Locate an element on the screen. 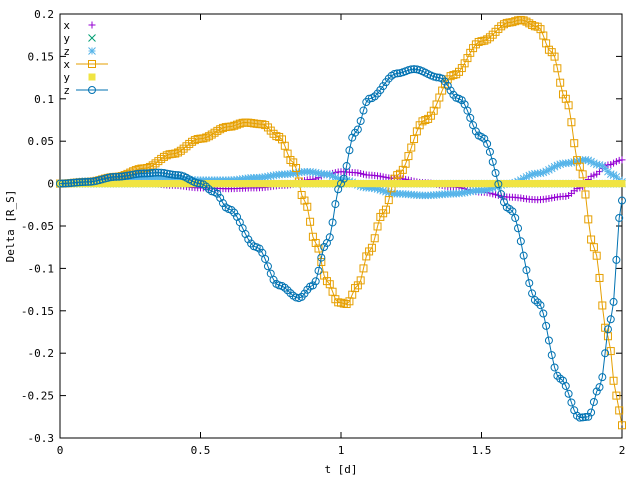 The width and height of the screenshot is (640, 480). y-tick-label: 0.1 is located at coordinates (44, 99).